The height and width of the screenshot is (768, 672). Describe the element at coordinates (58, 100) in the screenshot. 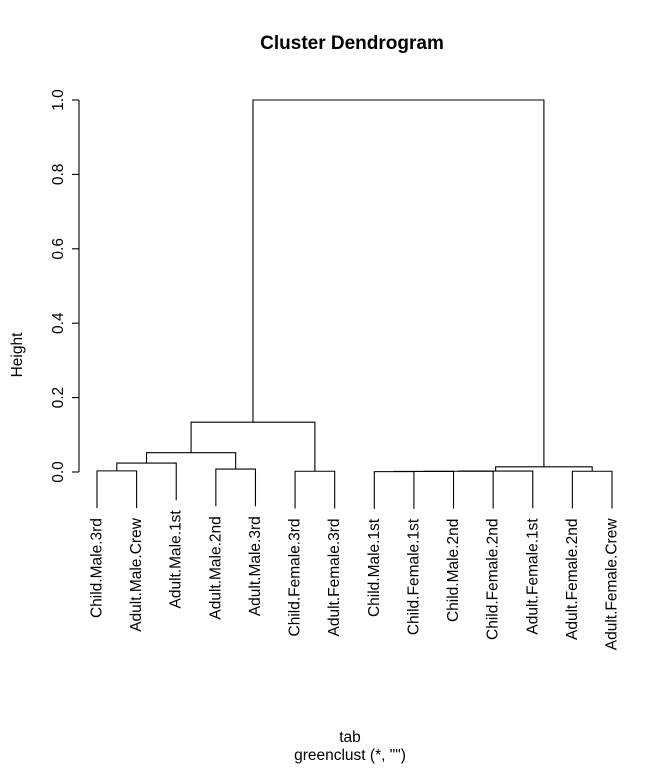

I see `y-tick-label: 1.0` at that location.